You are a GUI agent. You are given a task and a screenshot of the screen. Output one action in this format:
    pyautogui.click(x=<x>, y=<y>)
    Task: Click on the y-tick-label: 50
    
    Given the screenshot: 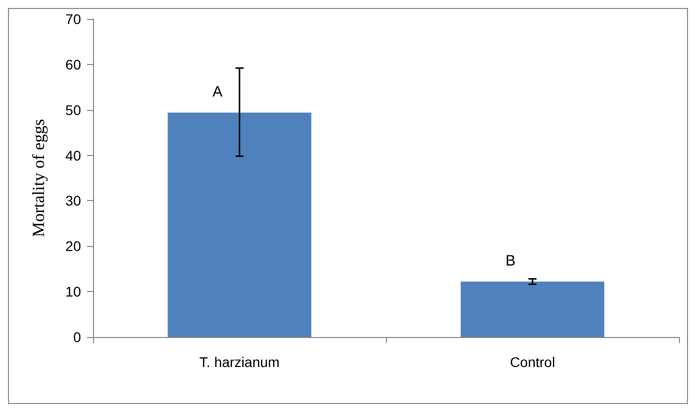 What is the action you would take?
    pyautogui.click(x=73, y=110)
    